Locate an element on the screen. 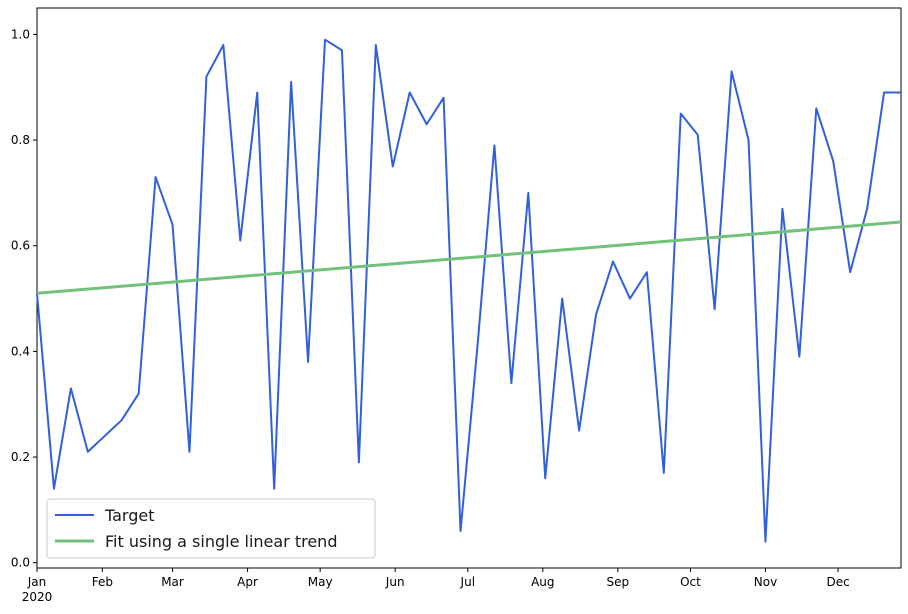 The width and height of the screenshot is (908, 614). x-tick-label: Nov is located at coordinates (765, 582).